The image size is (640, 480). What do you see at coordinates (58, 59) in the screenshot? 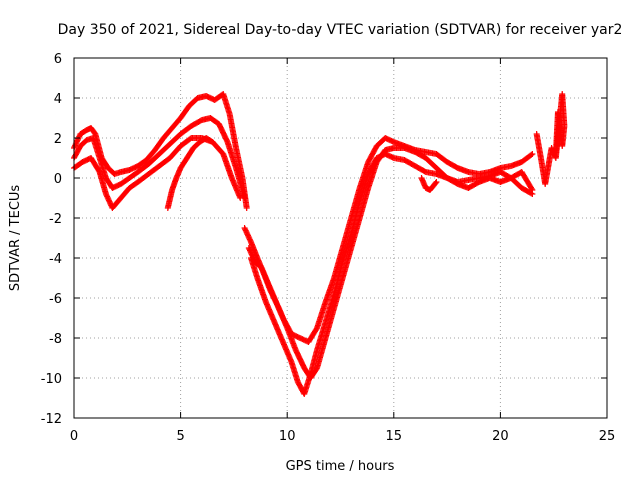
I see `y-tick-label: 6` at bounding box center [58, 59].